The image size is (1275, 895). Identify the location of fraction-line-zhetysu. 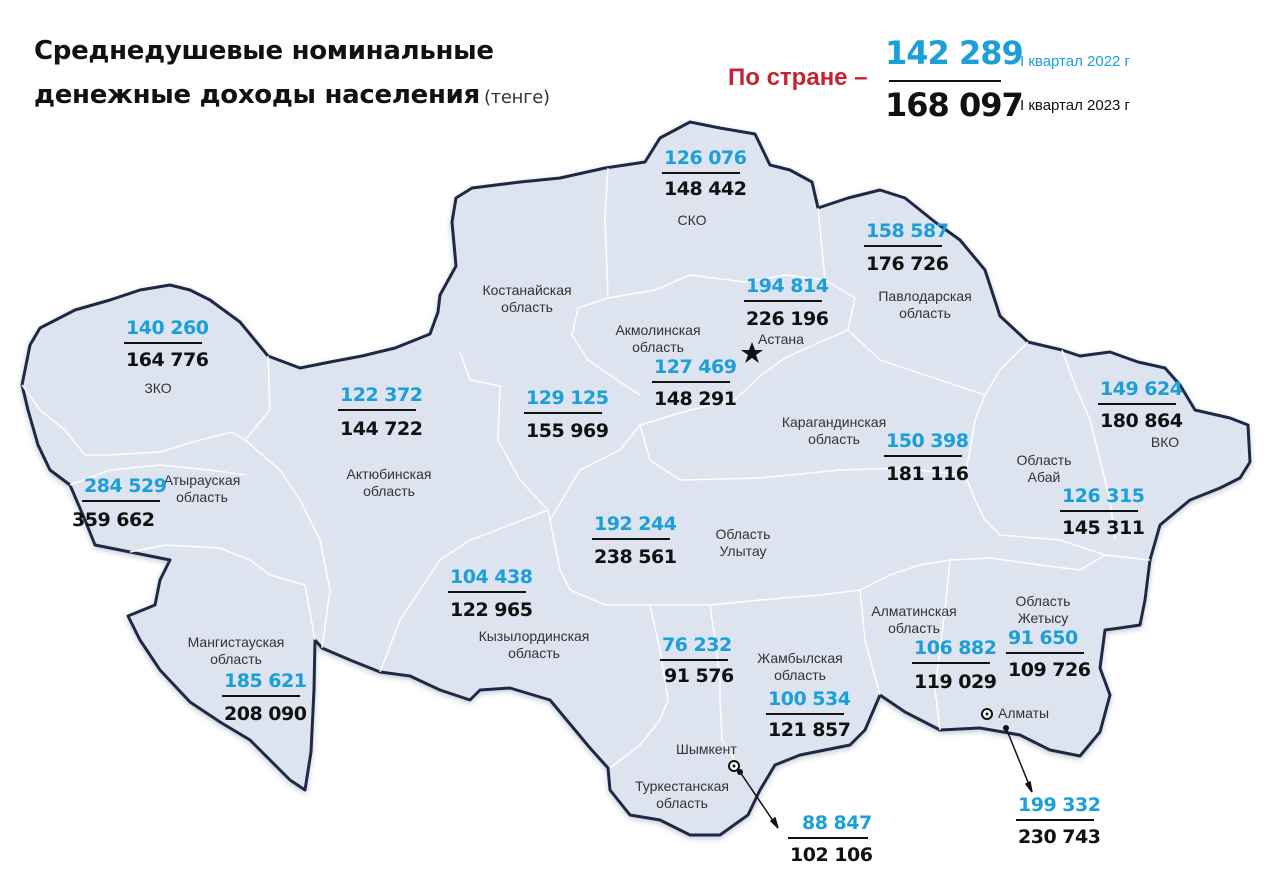
(1045, 653).